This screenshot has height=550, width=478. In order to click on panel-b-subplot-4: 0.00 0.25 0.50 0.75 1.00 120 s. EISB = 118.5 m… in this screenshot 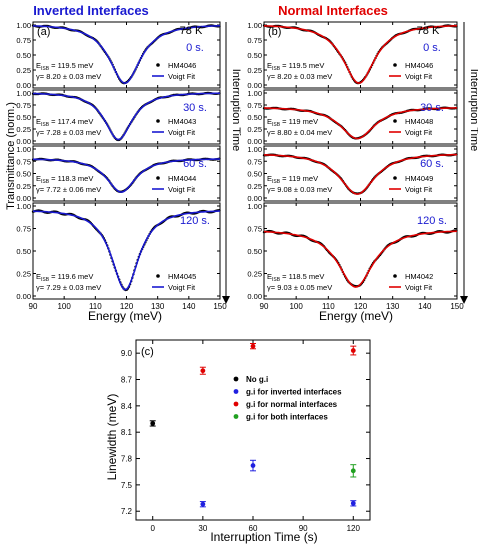, I will do `click(352, 251)`.